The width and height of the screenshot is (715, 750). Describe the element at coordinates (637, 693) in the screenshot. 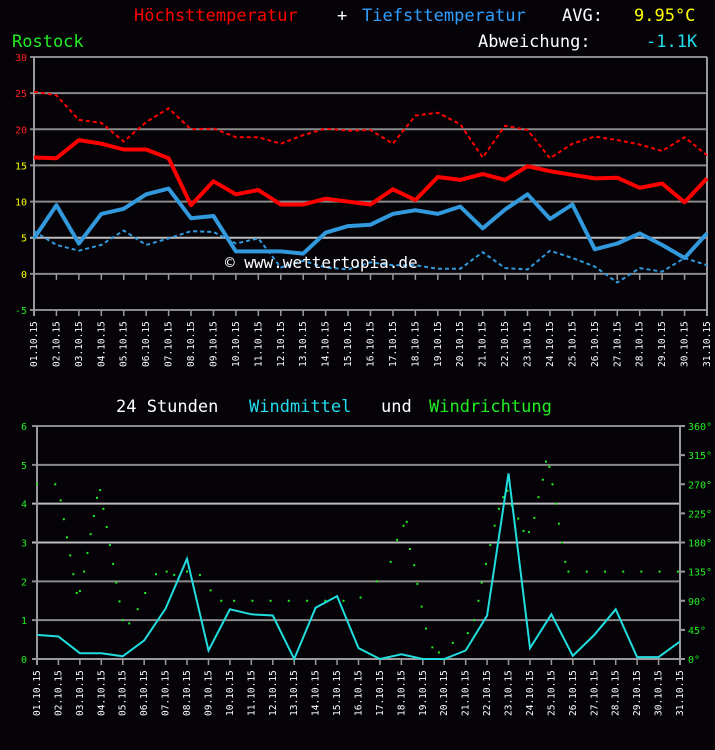

I see `x-tick-label: 29.10.15` at that location.